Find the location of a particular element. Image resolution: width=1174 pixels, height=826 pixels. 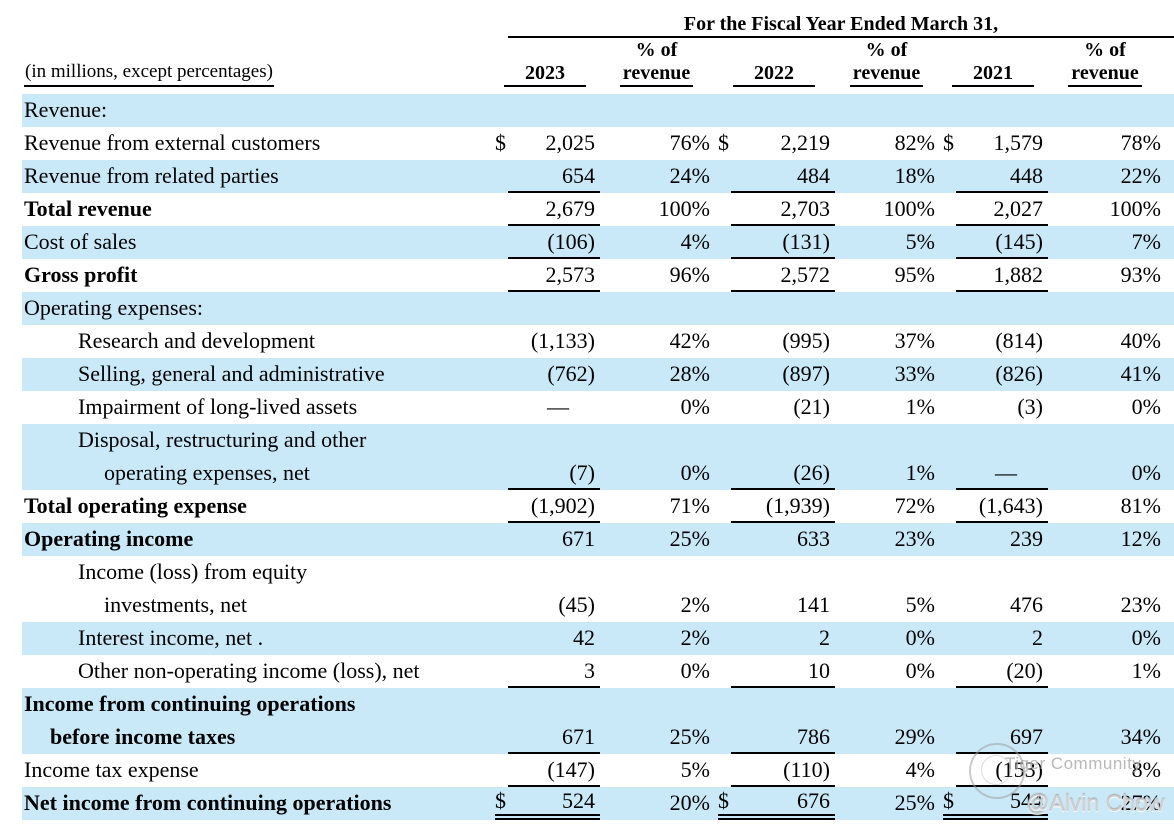

percent-cell: 12% is located at coordinates (1111, 539).